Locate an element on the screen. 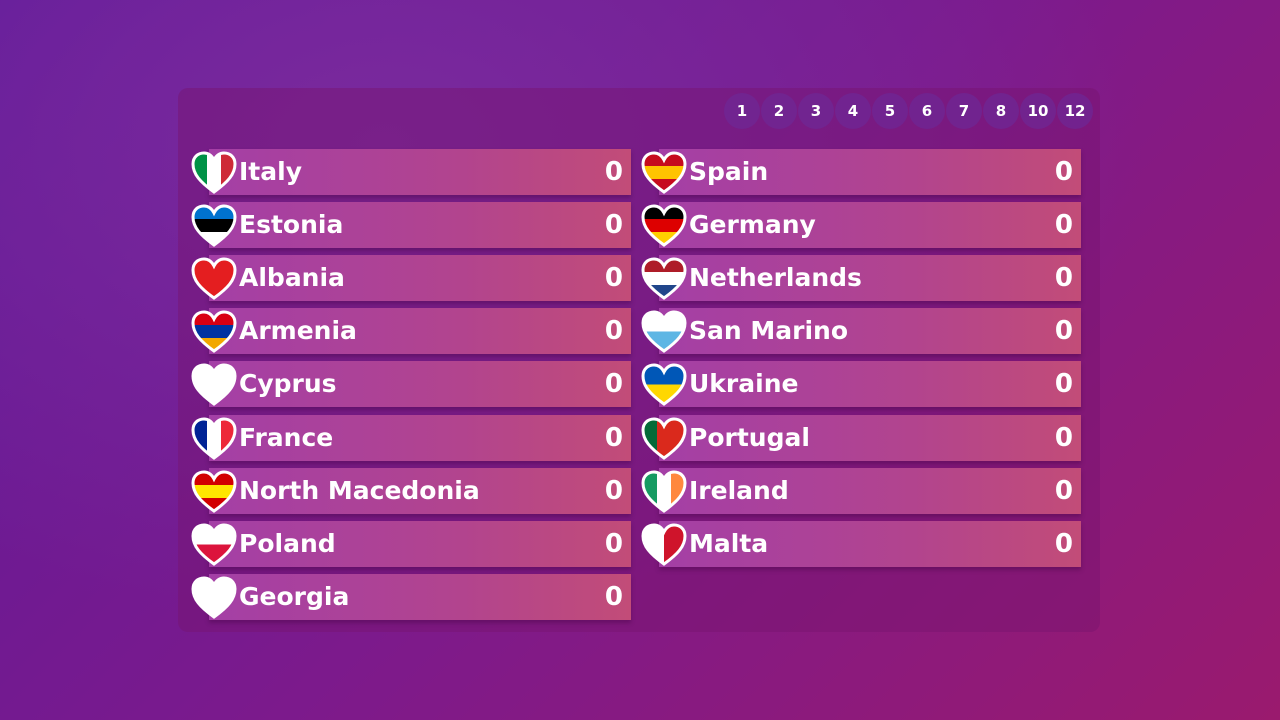 Image resolution: width=1280 pixels, height=720 pixels. points-strip: 1 2 3 4 5 6 7 8 10 12 is located at coordinates (908, 111).